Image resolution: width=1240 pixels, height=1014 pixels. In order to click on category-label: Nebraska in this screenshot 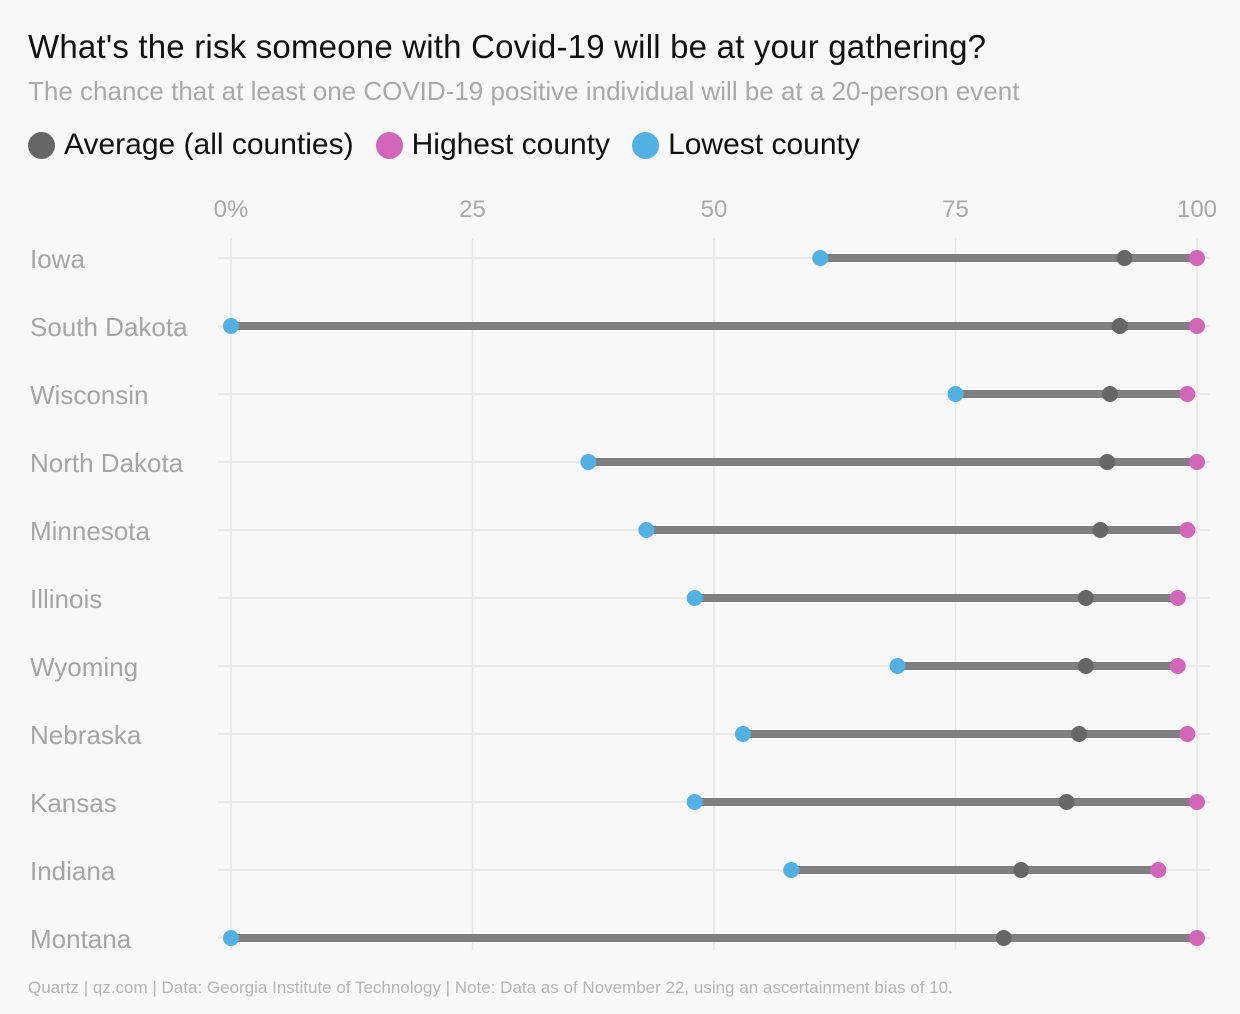, I will do `click(86, 735)`.